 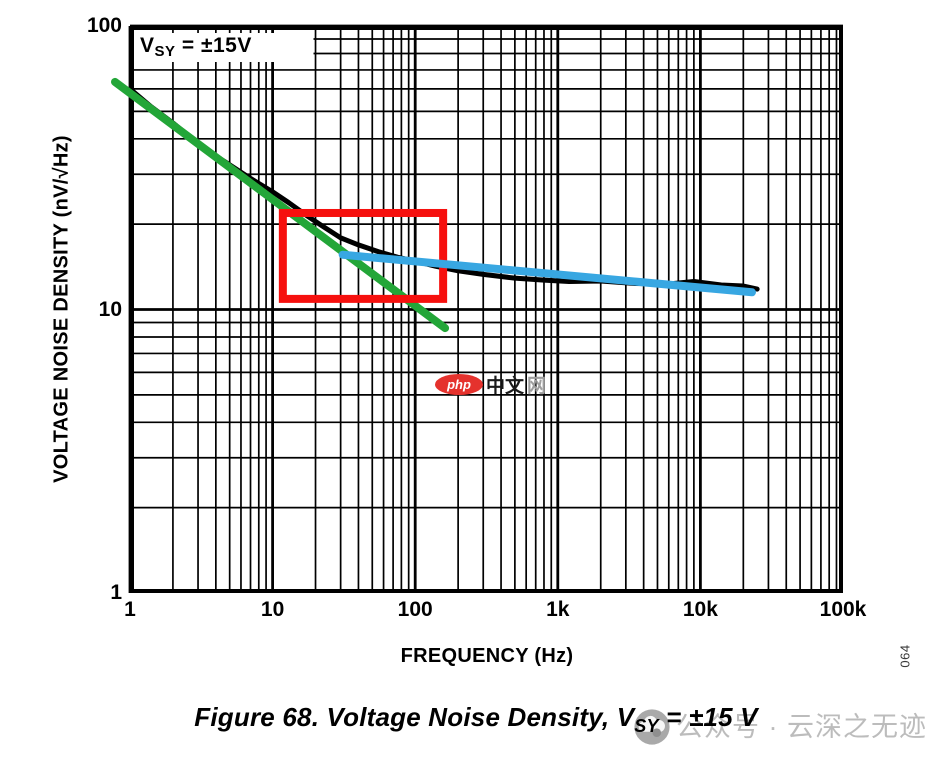 I want to click on x-tick-label-100k: 100k, so click(x=843, y=609).